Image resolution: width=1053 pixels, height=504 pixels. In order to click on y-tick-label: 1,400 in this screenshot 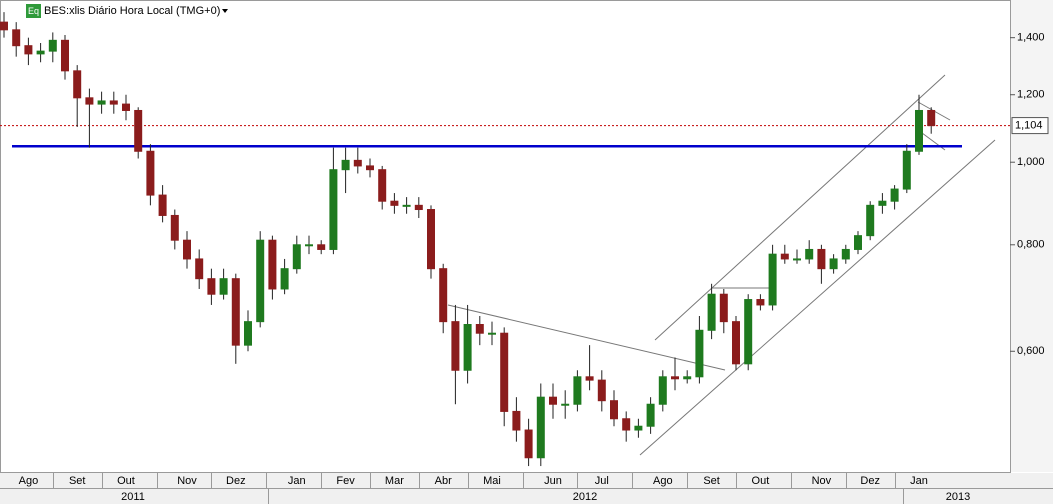, I will do `click(1031, 38)`.